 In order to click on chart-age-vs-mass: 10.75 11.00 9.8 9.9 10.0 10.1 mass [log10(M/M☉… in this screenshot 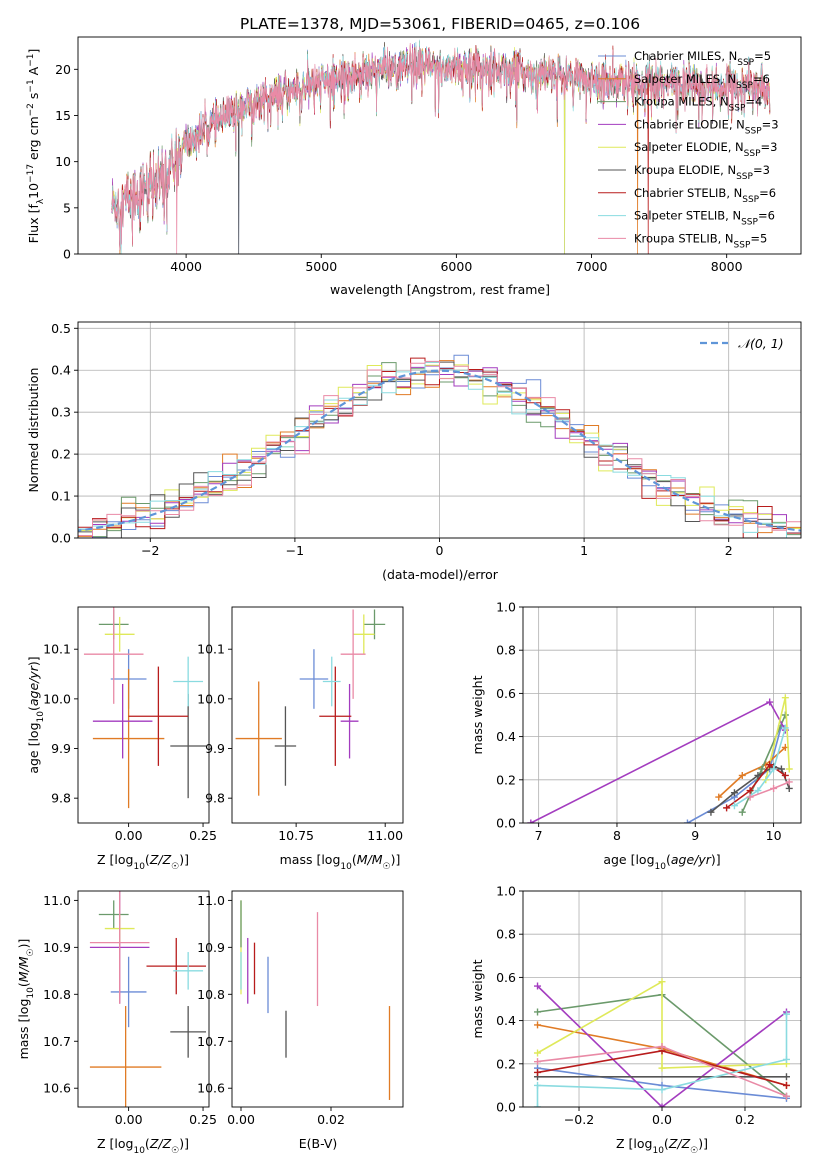, I will do `click(300, 739)`.